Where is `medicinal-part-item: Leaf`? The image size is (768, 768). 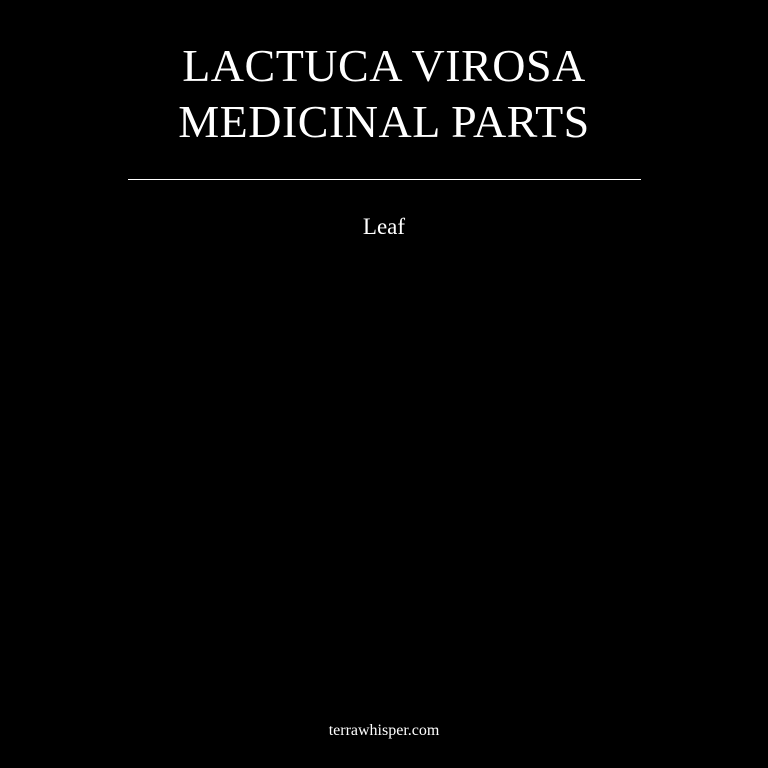
medicinal-part-item: Leaf is located at coordinates (384, 226).